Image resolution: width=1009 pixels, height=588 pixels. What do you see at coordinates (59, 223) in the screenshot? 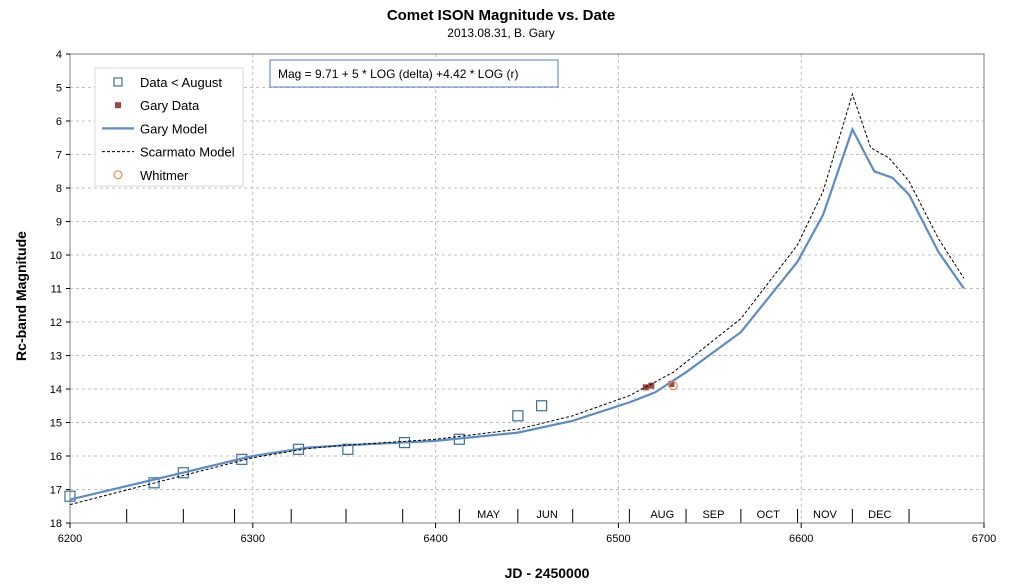
I see `y-tick-label: 9` at bounding box center [59, 223].